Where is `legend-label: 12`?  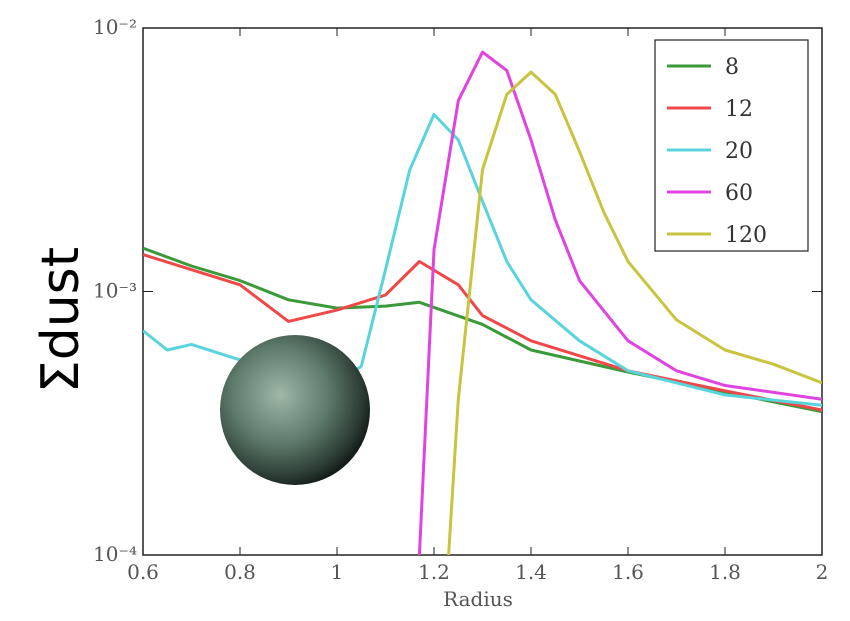
legend-label: 12 is located at coordinates (739, 109).